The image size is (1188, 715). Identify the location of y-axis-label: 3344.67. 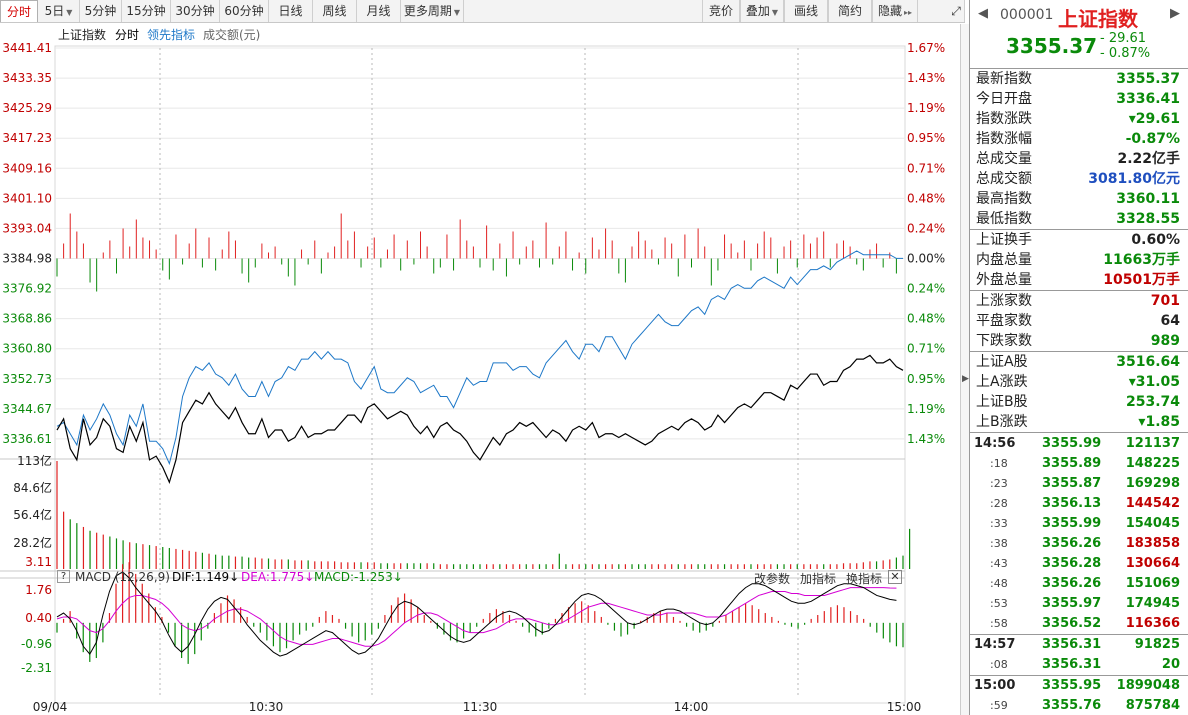
(27, 409).